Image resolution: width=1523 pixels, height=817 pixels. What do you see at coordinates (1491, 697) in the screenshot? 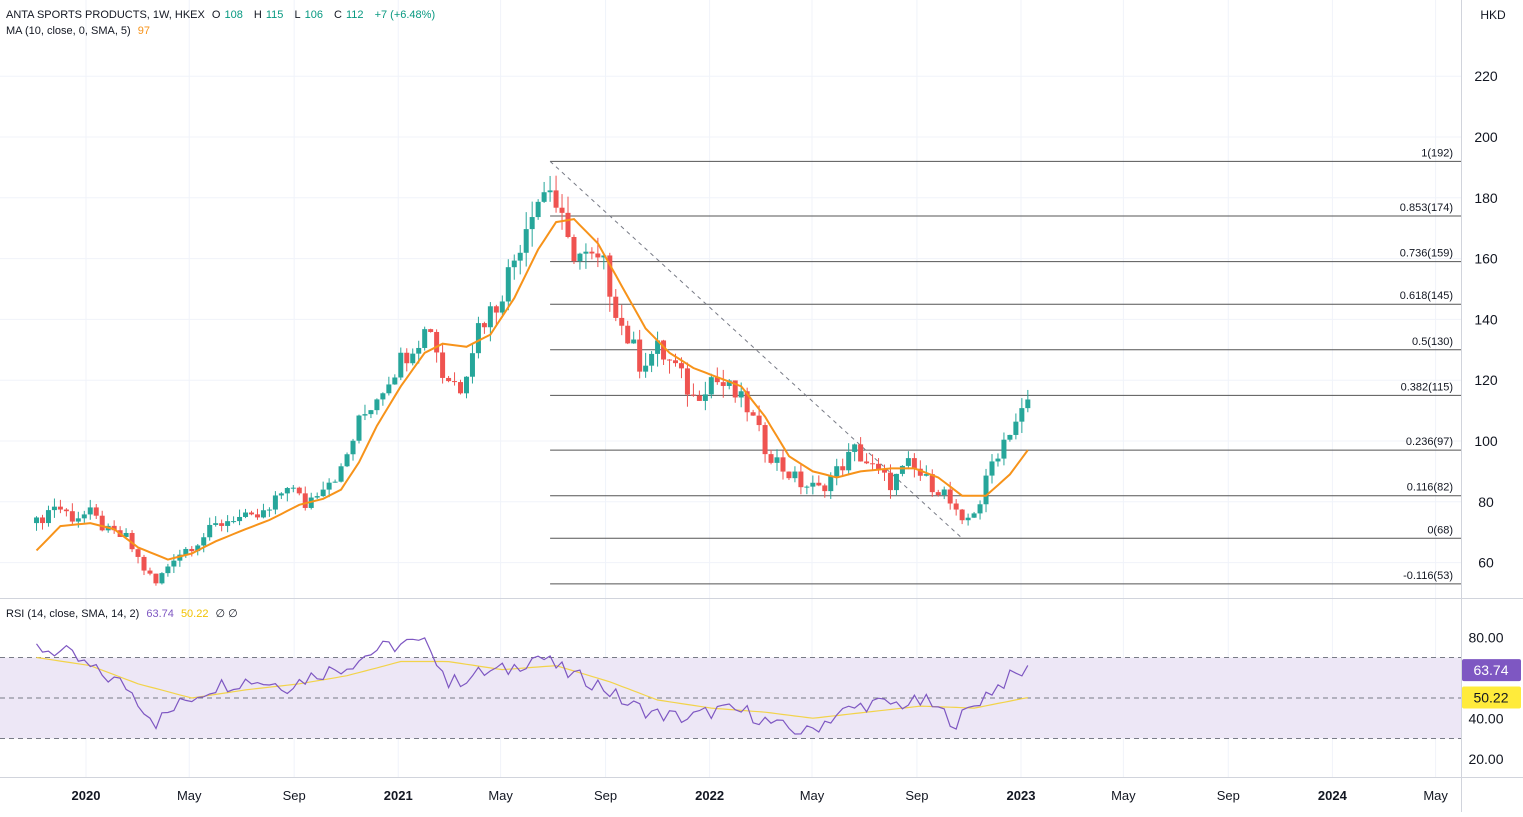
I see `badge-bg` at bounding box center [1491, 697].